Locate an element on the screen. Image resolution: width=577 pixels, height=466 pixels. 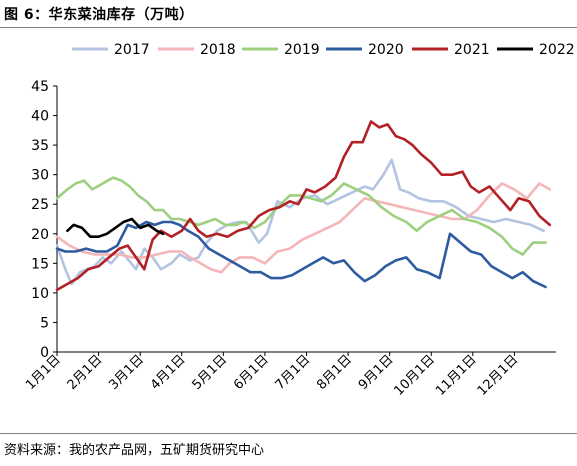
figure-title: 图 6：华东菜油库存（万吨） is located at coordinates (99, 15).